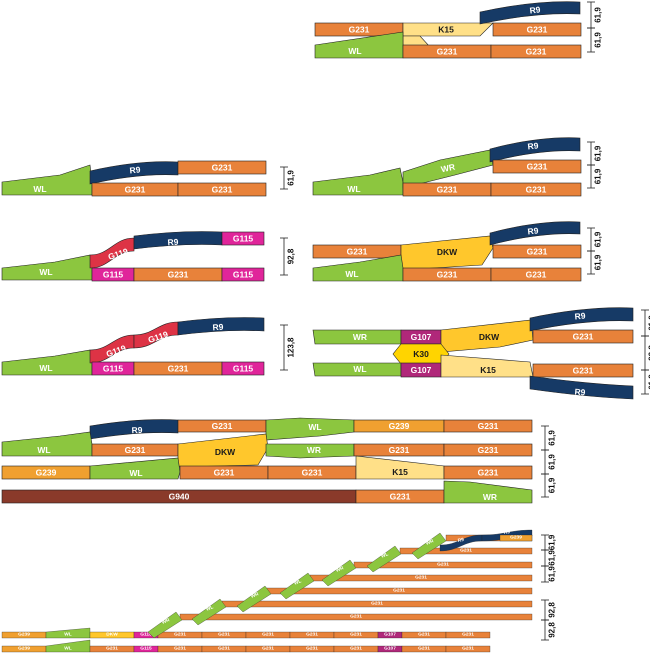  I want to click on dimension-label: 123,8, so click(291, 347).